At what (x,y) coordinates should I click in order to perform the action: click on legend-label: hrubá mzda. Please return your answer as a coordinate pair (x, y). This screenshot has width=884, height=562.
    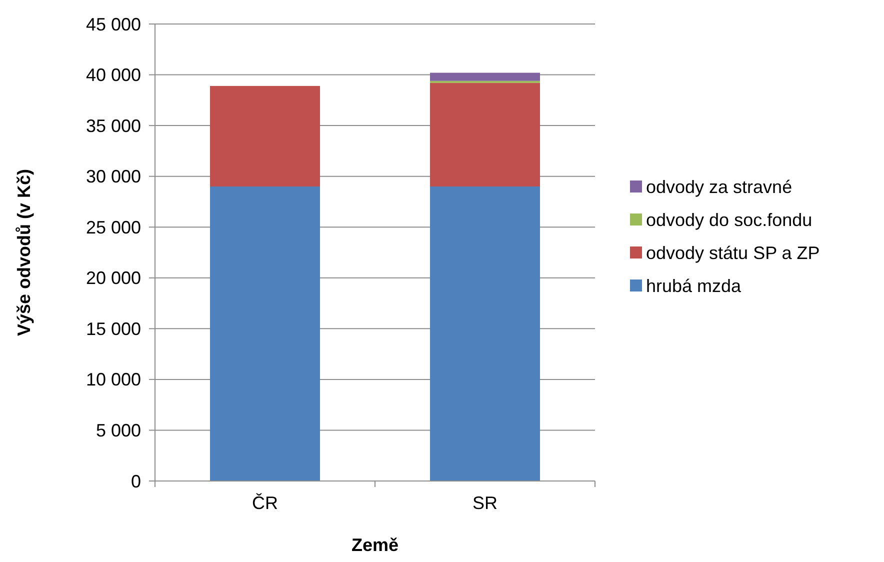
    Looking at the image, I should click on (694, 286).